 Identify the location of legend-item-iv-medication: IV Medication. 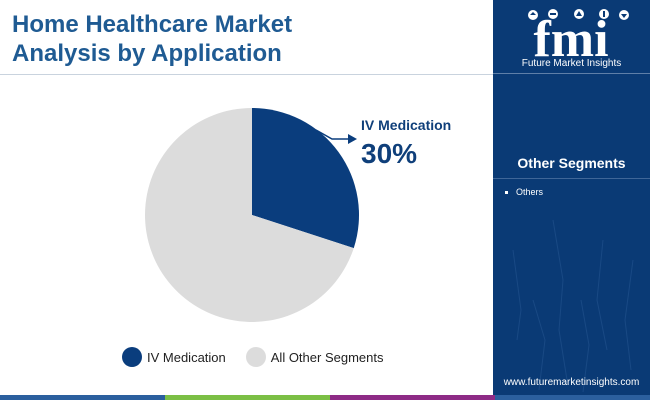
(174, 357).